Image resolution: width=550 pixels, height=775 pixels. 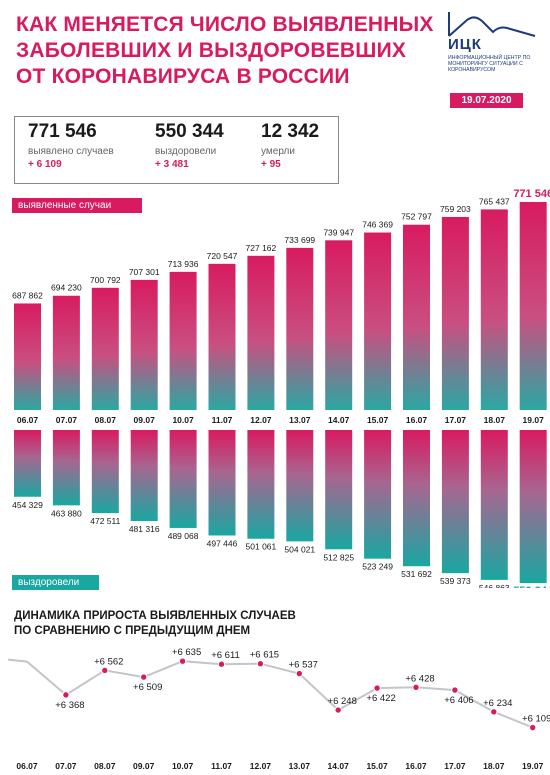 What do you see at coordinates (27, 766) in the screenshot?
I see `line-date-label: 06.07` at bounding box center [27, 766].